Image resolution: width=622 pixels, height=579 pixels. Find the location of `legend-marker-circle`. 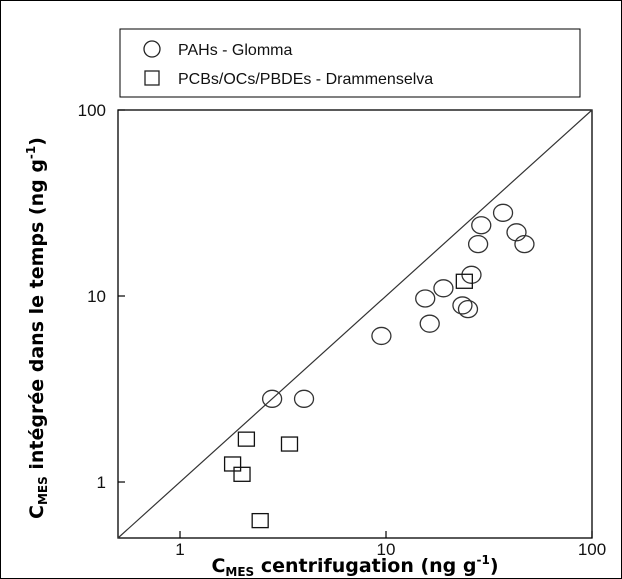

legend-marker-circle is located at coordinates (152, 49).